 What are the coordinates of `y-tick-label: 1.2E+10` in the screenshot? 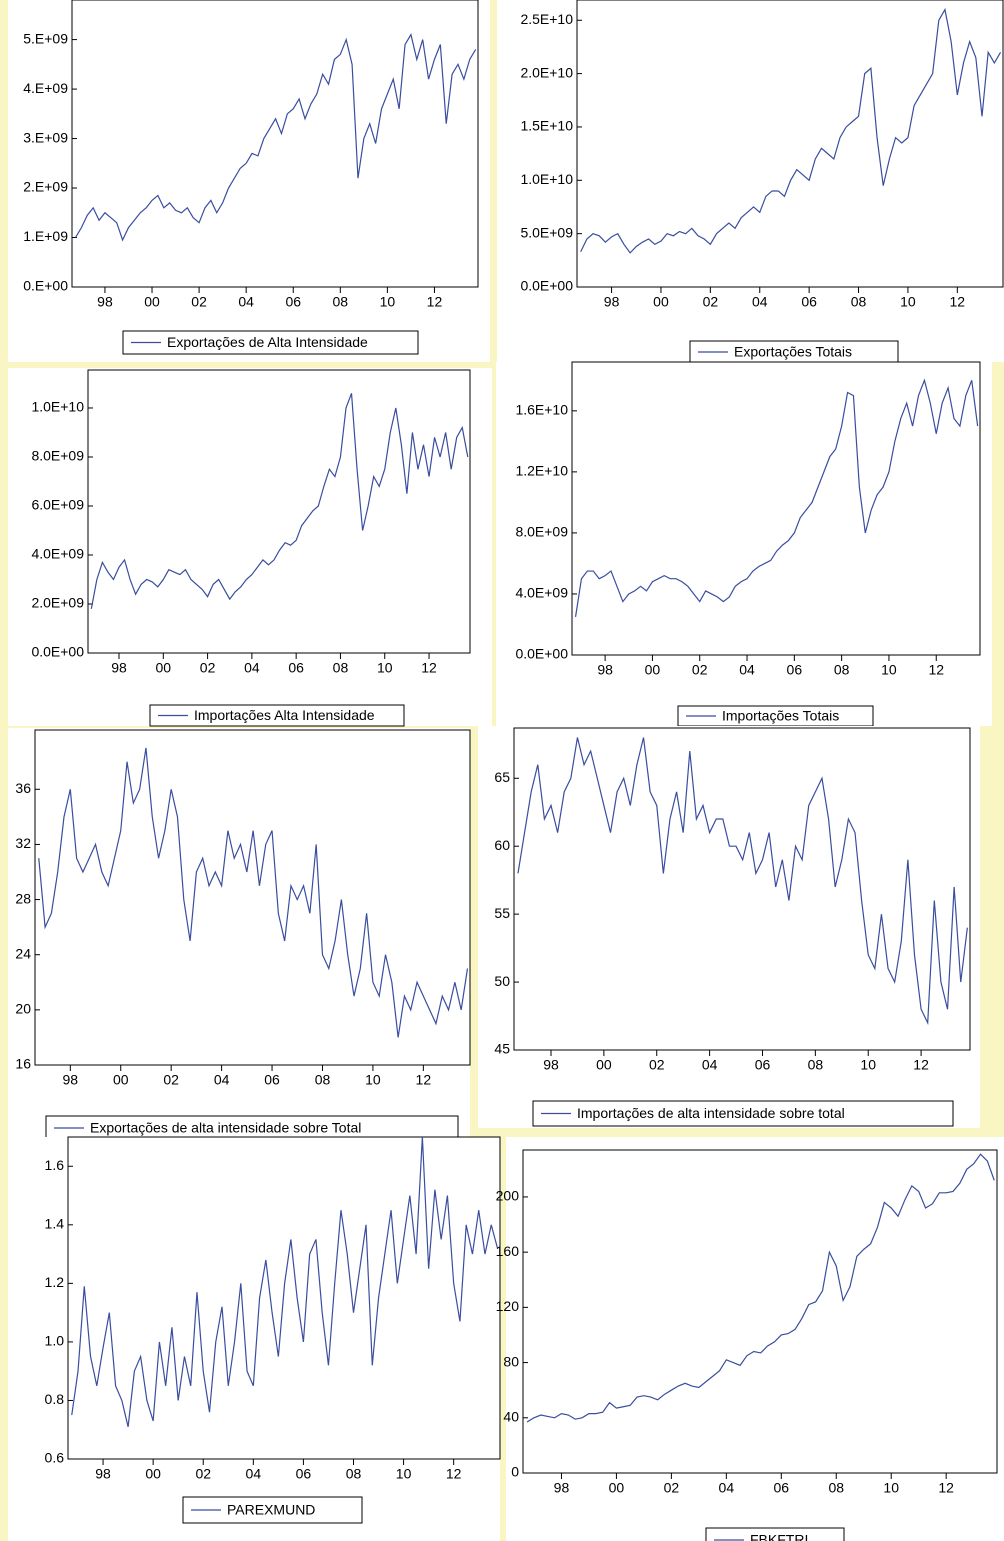 It's located at (541, 471).